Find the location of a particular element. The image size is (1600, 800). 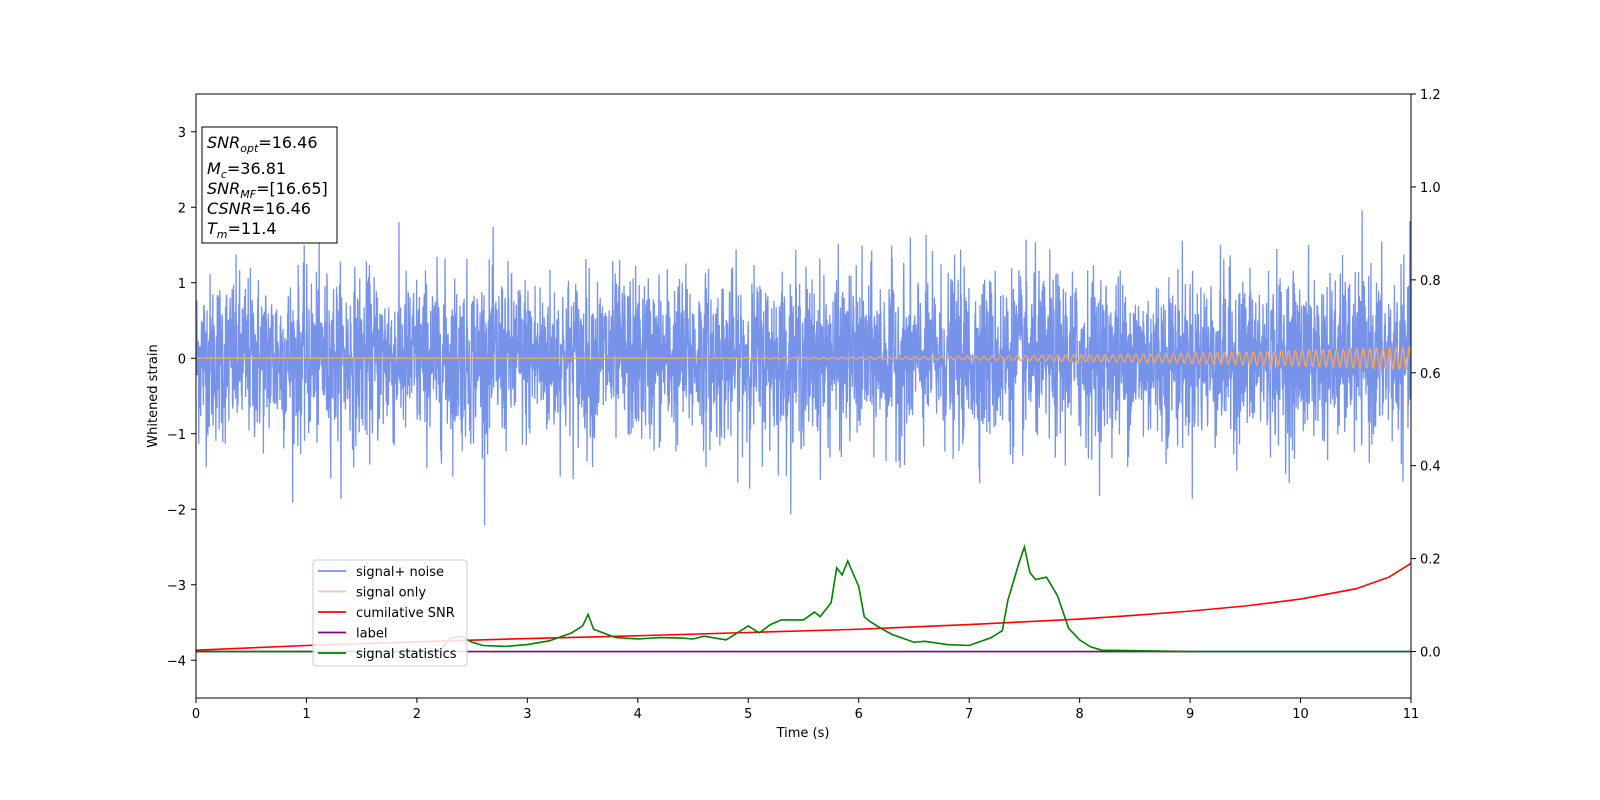

y-left-tick-label-1: −3 is located at coordinates (176, 586).